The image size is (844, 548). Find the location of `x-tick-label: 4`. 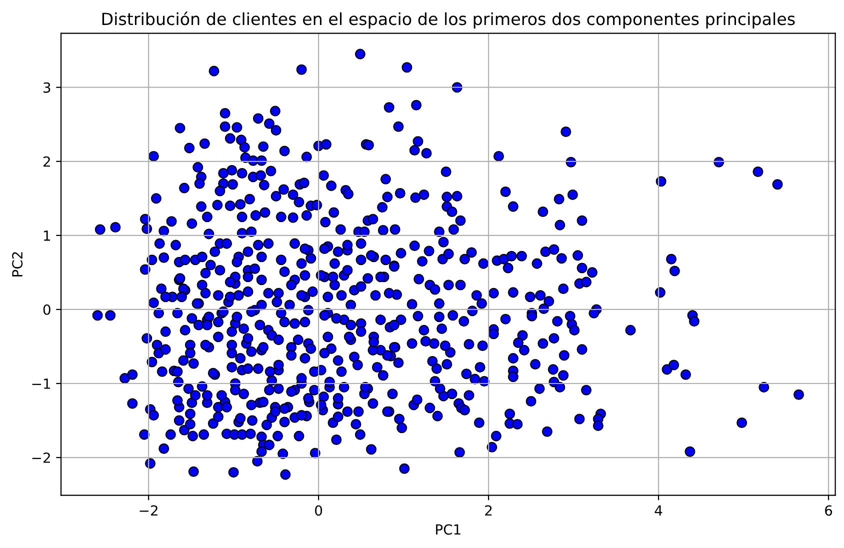

x-tick-label: 4 is located at coordinates (658, 510).